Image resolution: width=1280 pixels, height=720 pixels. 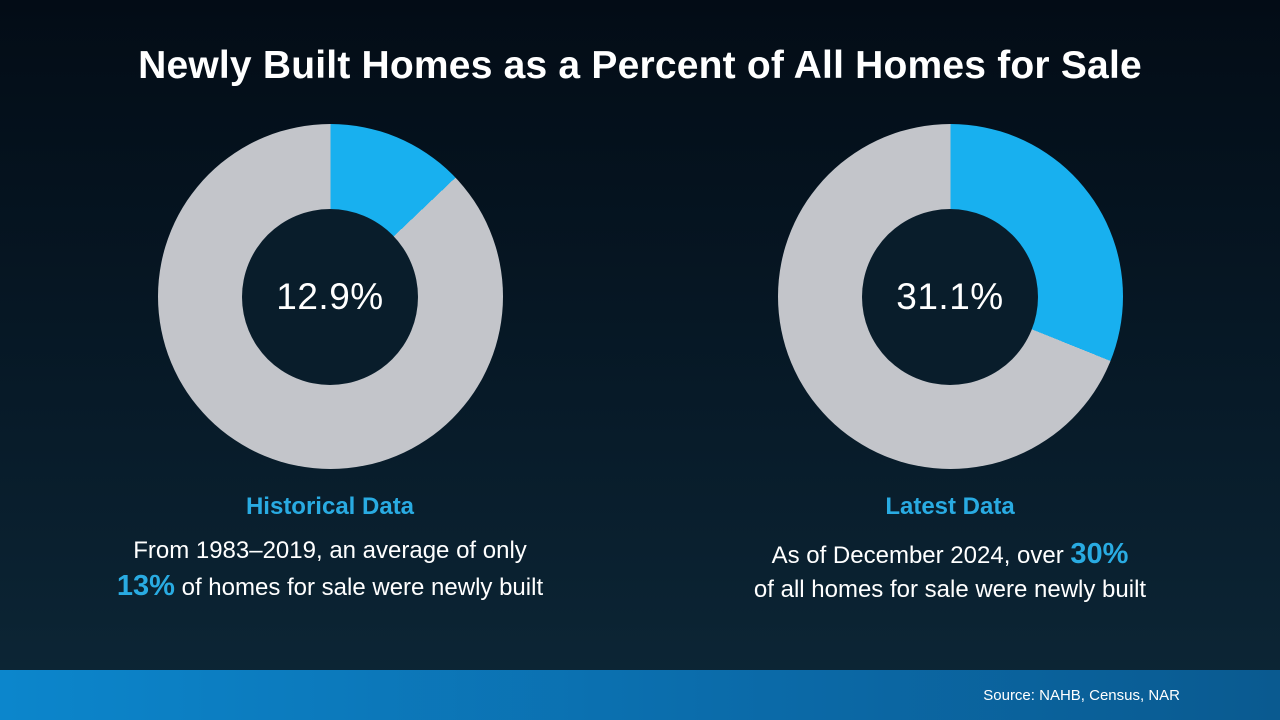 I want to click on donut-center-value: 12.9%, so click(x=330, y=296).